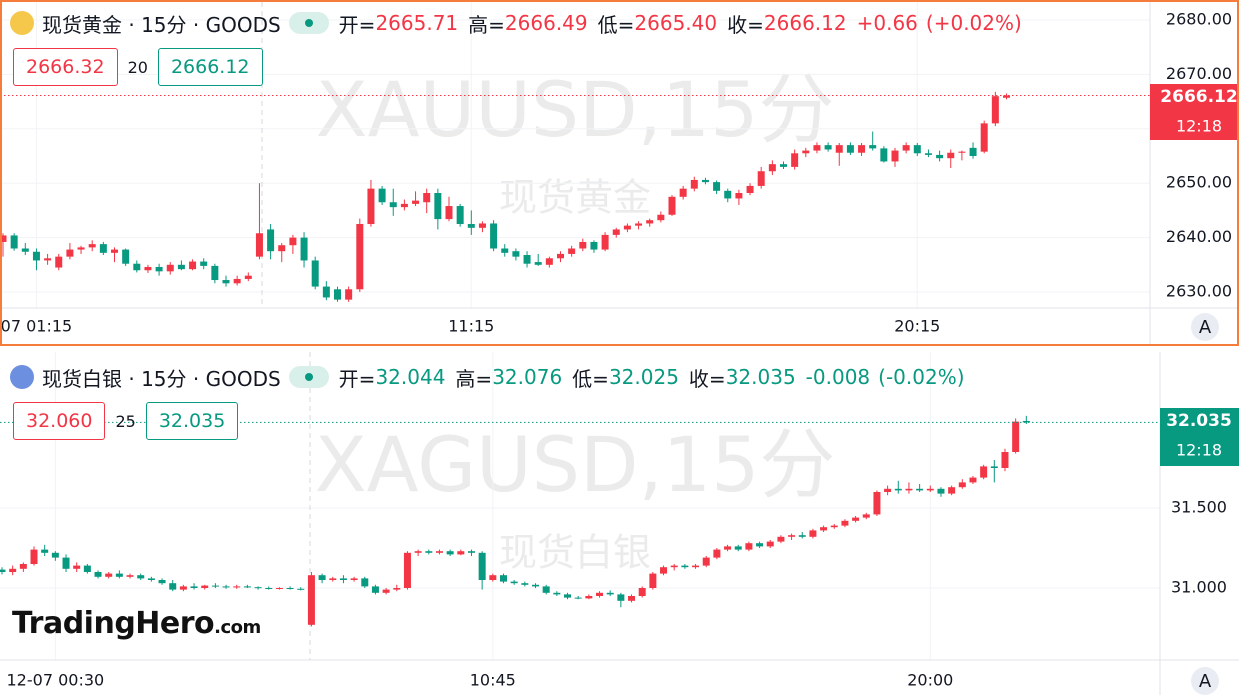 The image size is (1239, 695). What do you see at coordinates (917, 326) in the screenshot?
I see `x-tick-label: 20:15` at bounding box center [917, 326].